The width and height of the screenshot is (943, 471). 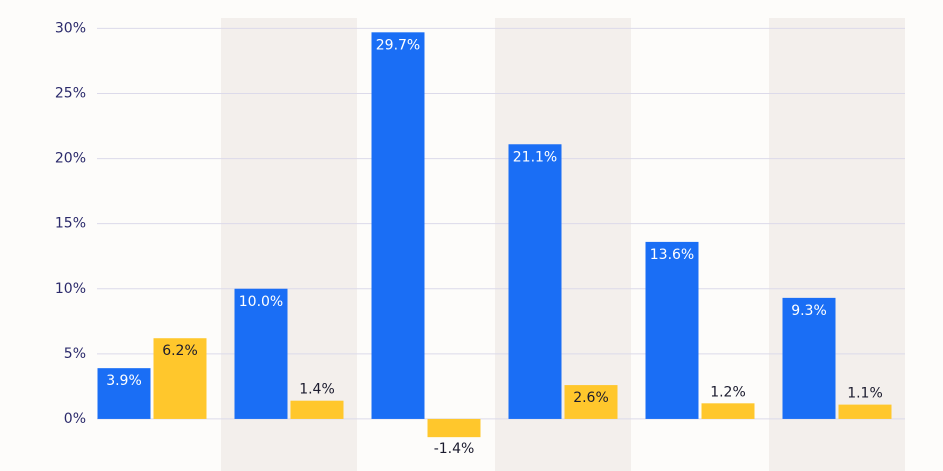 I want to click on value-label: 13.6%, so click(x=672, y=255).